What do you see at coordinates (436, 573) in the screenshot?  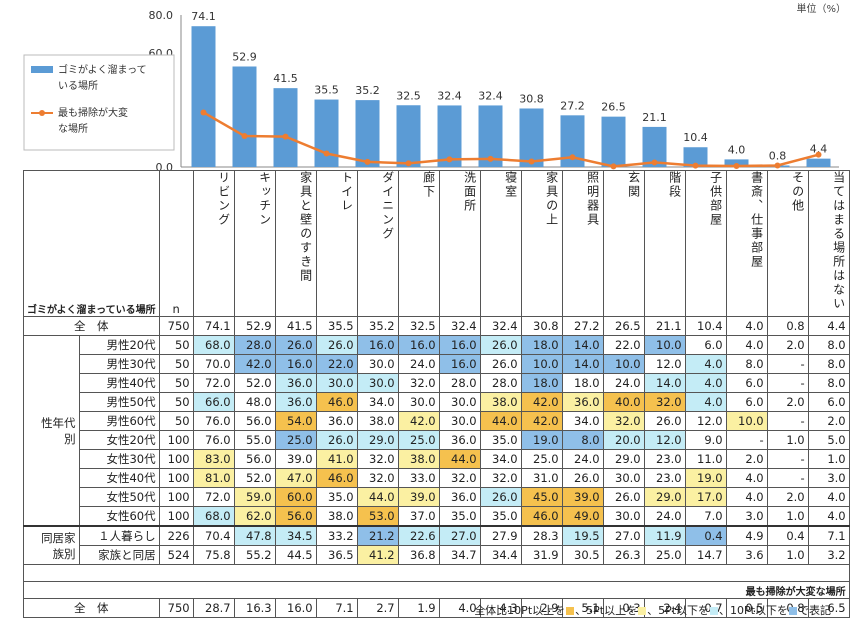 I see `spacer-cell` at bounding box center [436, 573].